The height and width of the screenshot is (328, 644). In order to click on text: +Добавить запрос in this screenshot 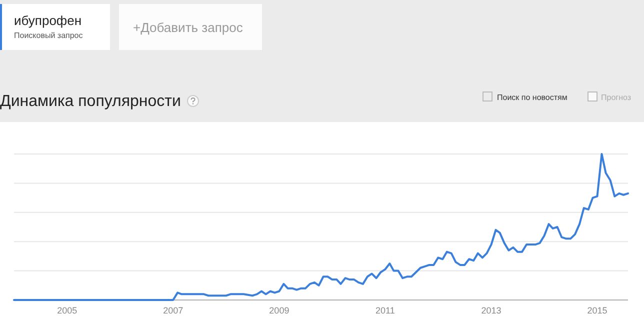, I will do `click(188, 27)`.